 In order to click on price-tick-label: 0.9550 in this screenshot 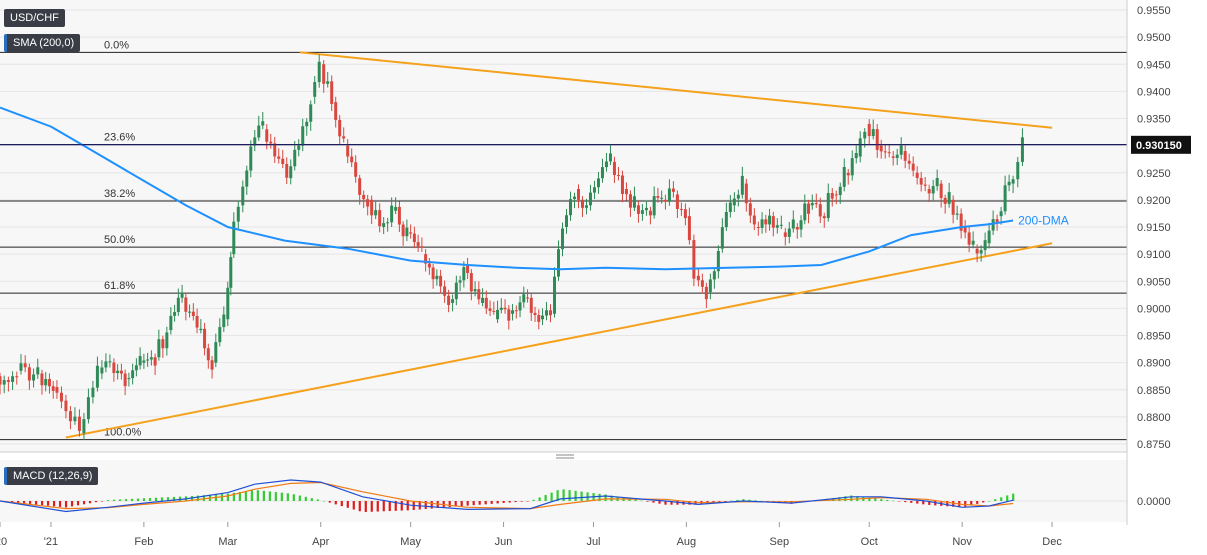, I will do `click(1154, 11)`.